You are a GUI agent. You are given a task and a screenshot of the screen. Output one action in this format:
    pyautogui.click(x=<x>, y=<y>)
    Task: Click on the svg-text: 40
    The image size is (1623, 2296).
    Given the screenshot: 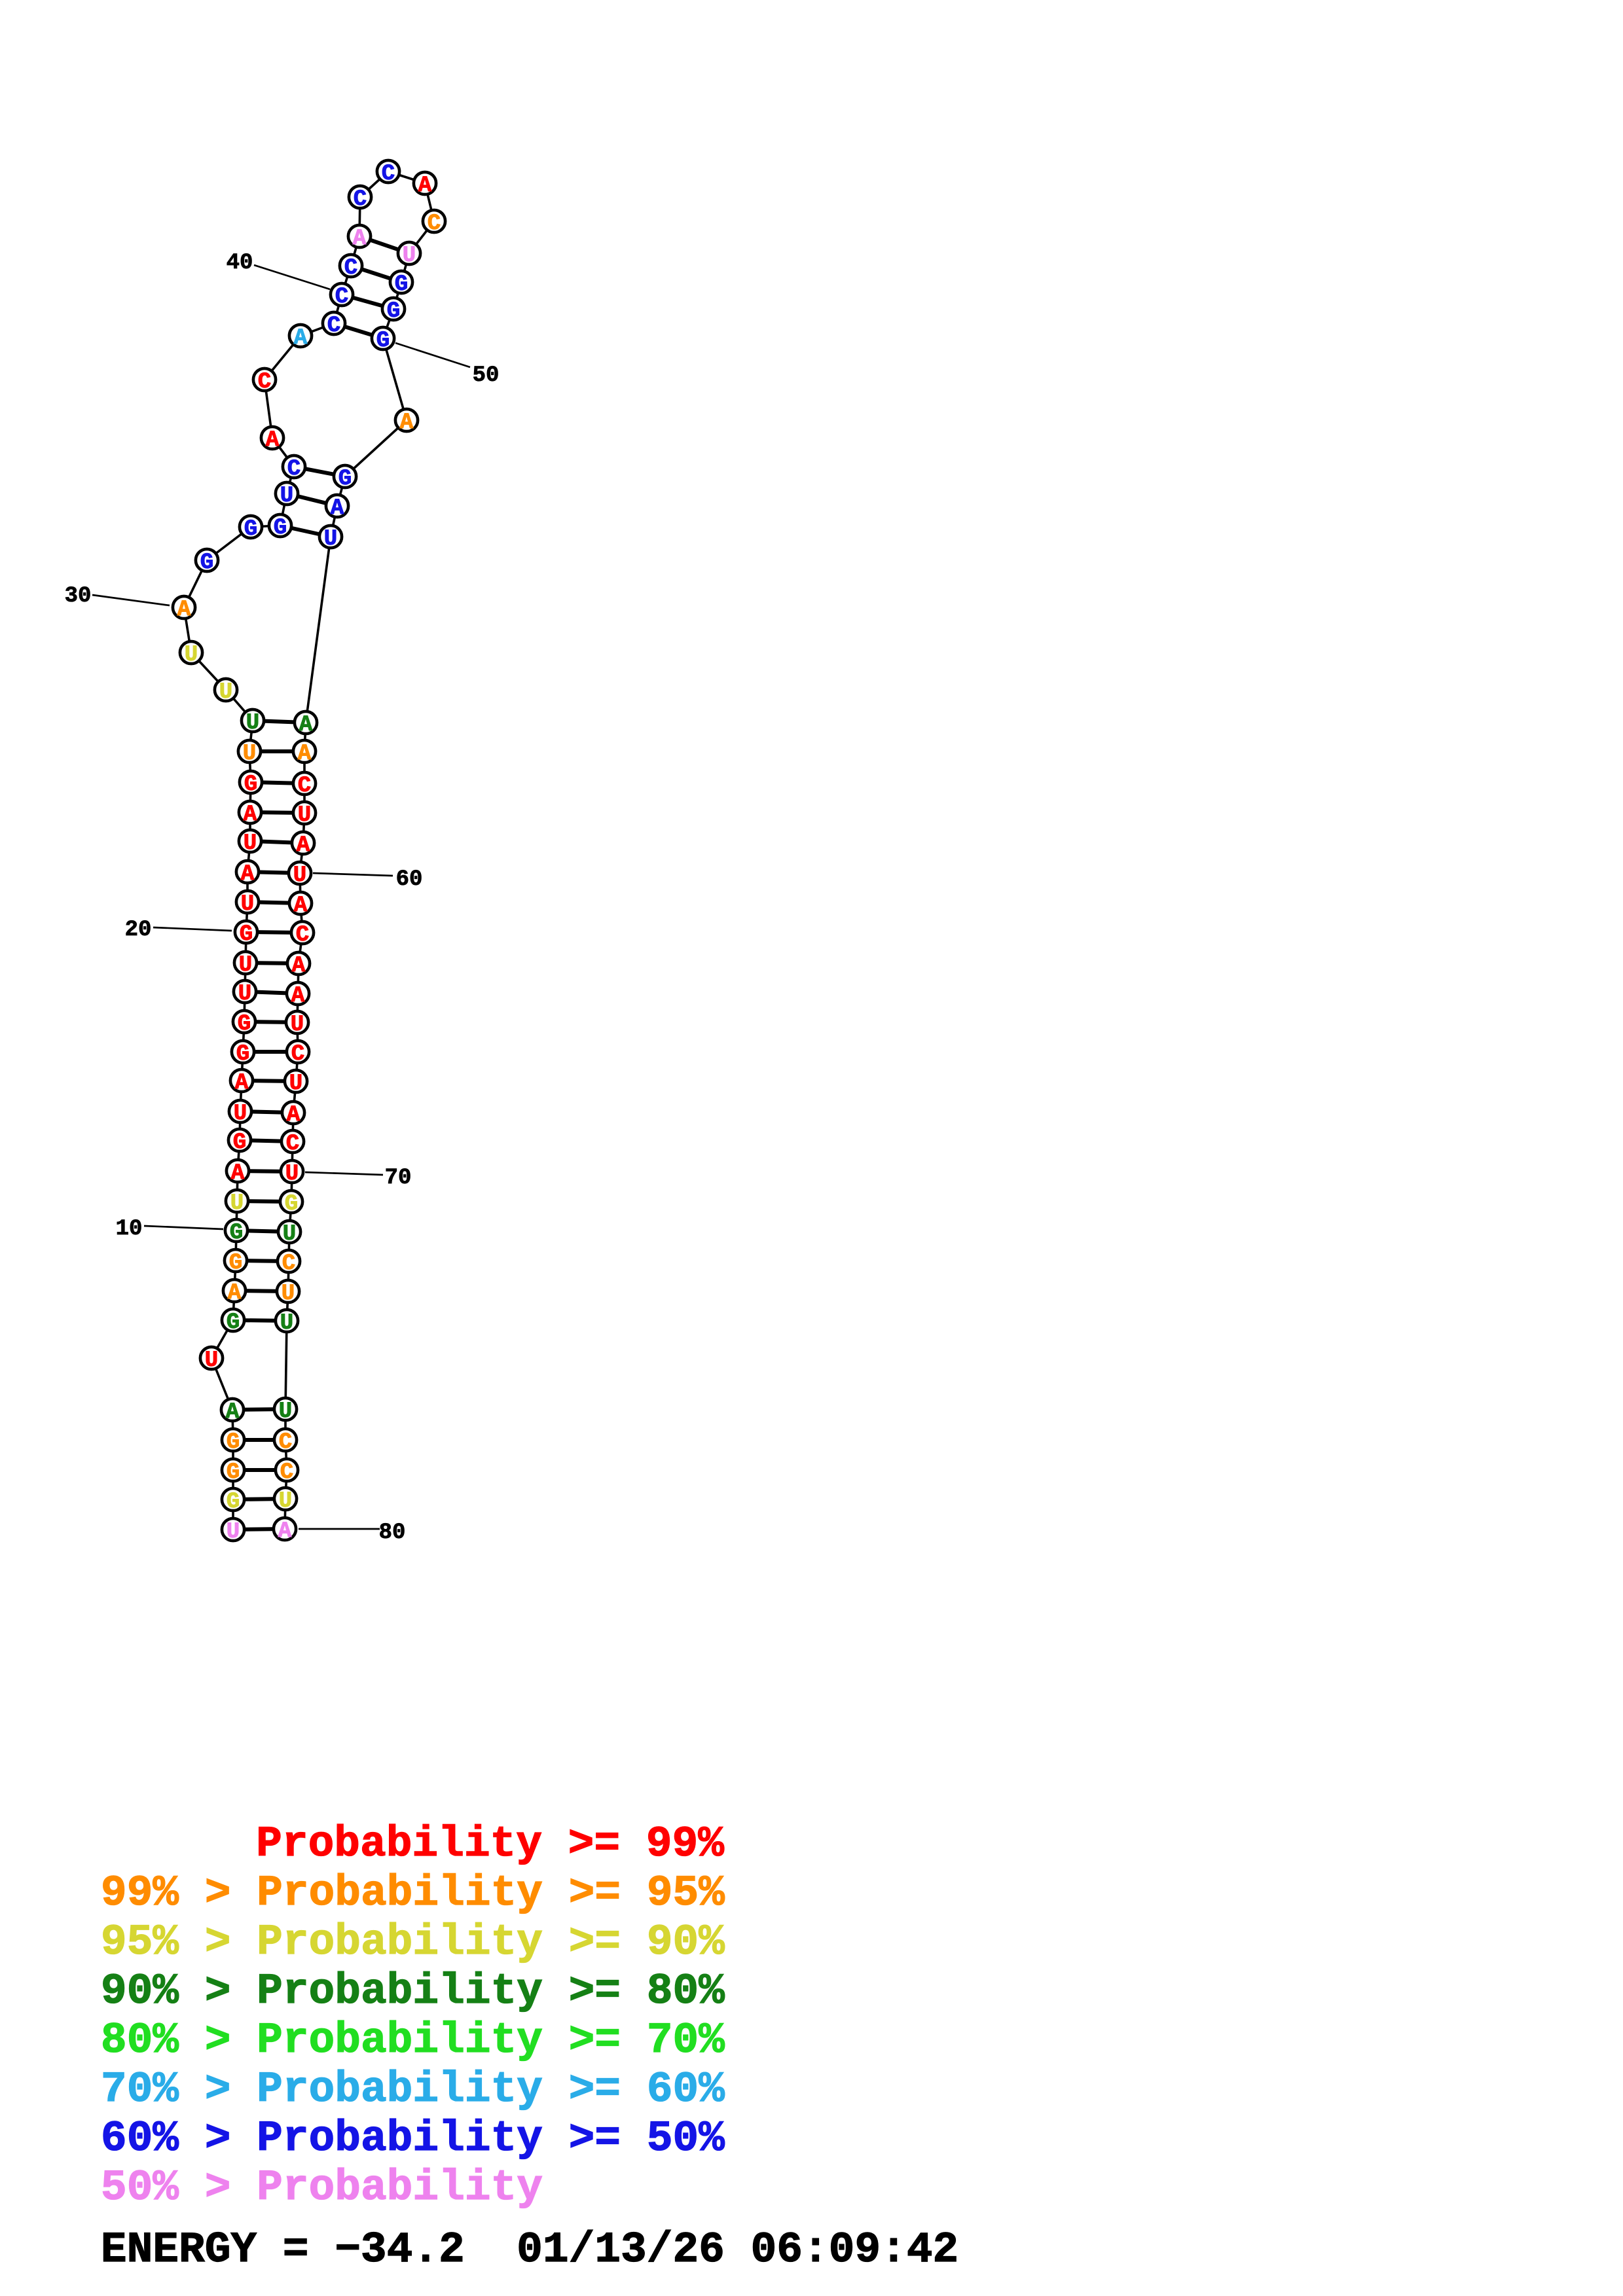 What is the action you would take?
    pyautogui.click(x=240, y=263)
    